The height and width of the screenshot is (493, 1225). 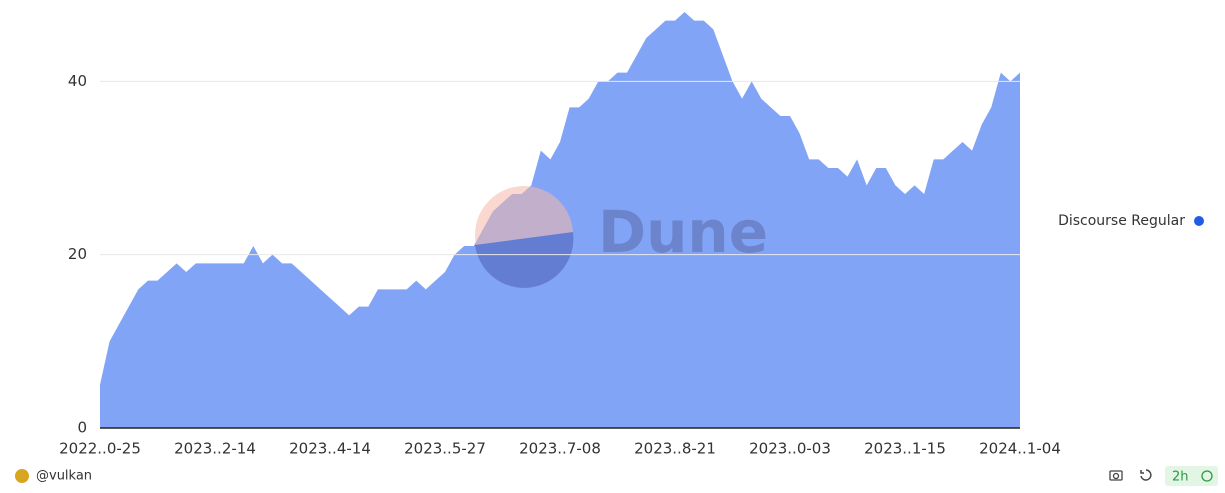 I want to click on watermark-text: Dune, so click(x=683, y=232).